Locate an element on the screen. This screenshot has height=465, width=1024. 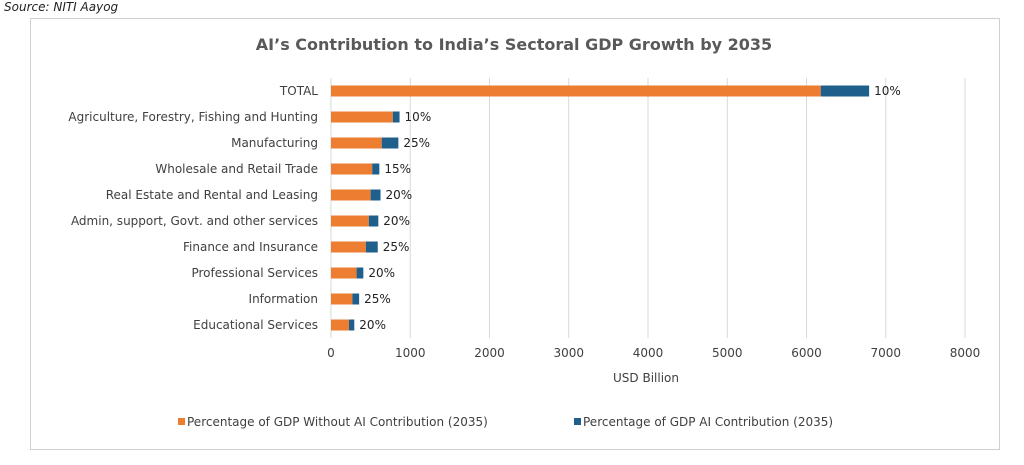
y-category-label: Admin, support, Govt. and other services is located at coordinates (194, 221).